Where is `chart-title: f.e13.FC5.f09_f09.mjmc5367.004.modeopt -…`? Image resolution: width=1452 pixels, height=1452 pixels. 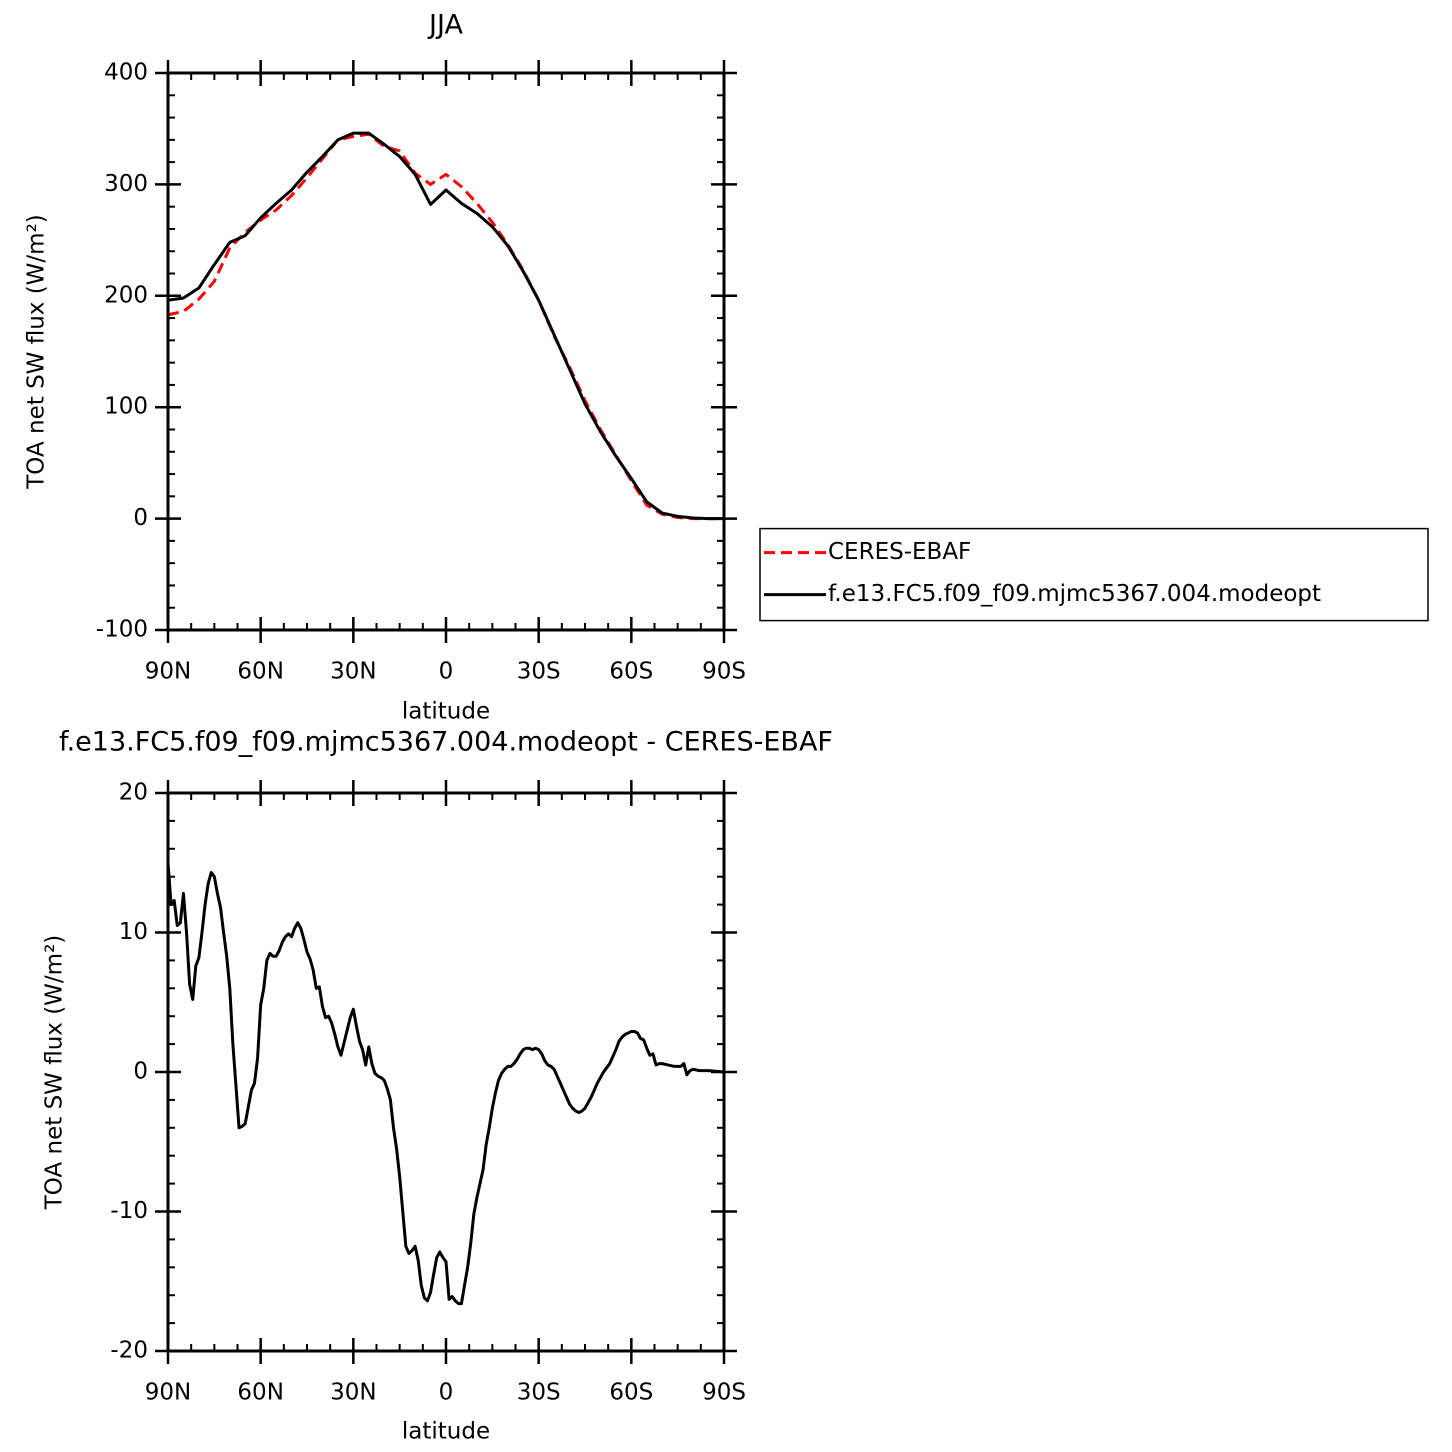 chart-title: f.e13.FC5.f09_f09.mjmc5367.004.modeopt -… is located at coordinates (446, 742).